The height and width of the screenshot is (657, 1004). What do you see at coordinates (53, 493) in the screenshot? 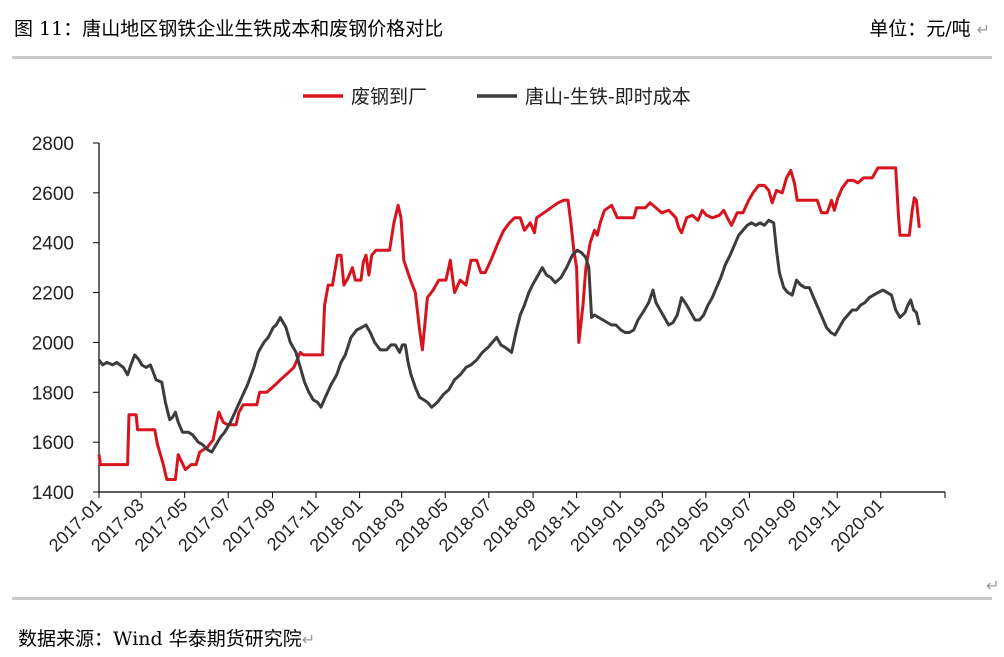
I see `y-tick-label: 1400` at bounding box center [53, 493].